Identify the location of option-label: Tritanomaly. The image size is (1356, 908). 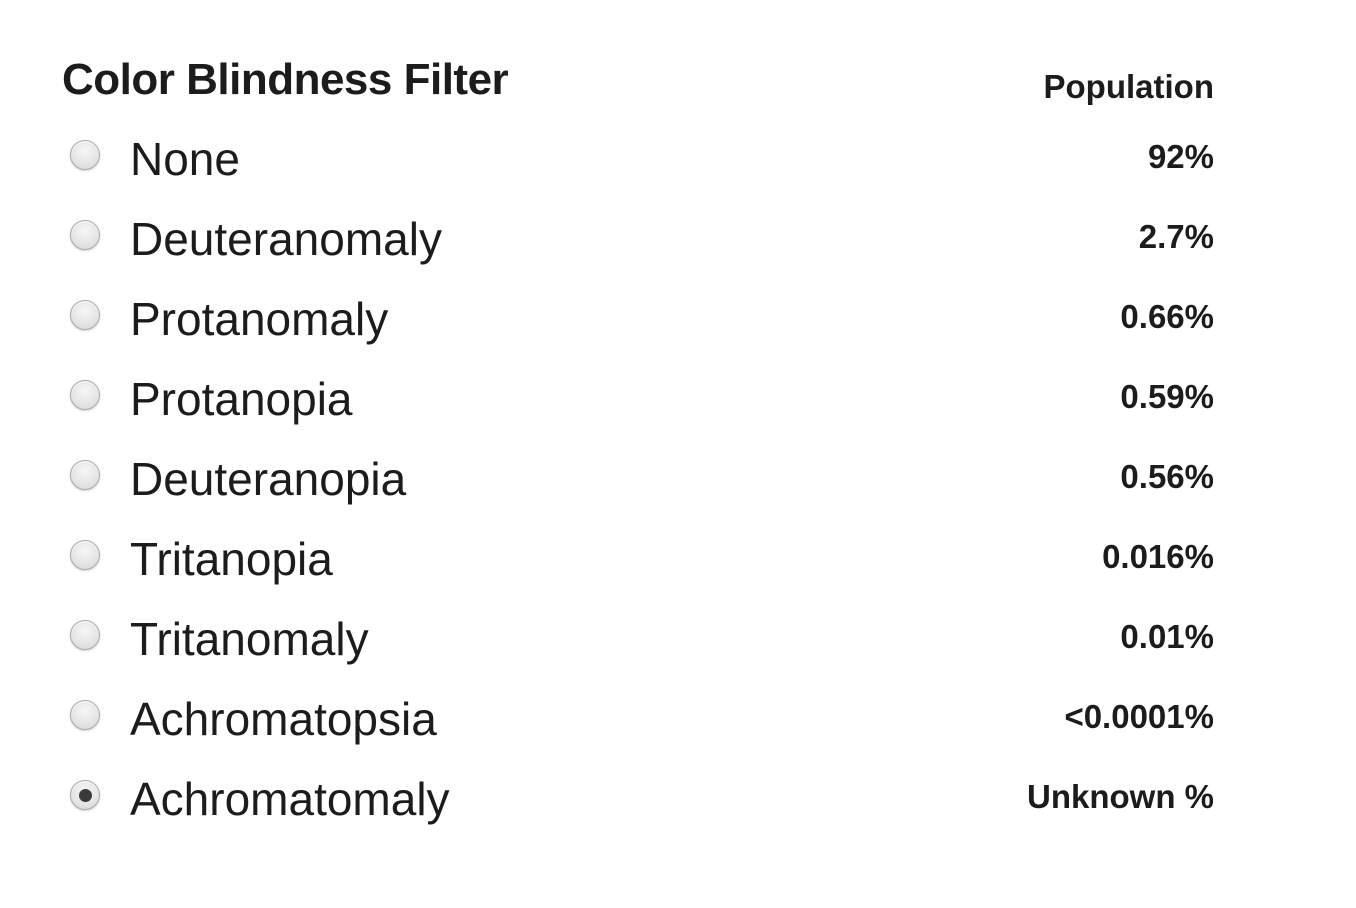
(249, 639).